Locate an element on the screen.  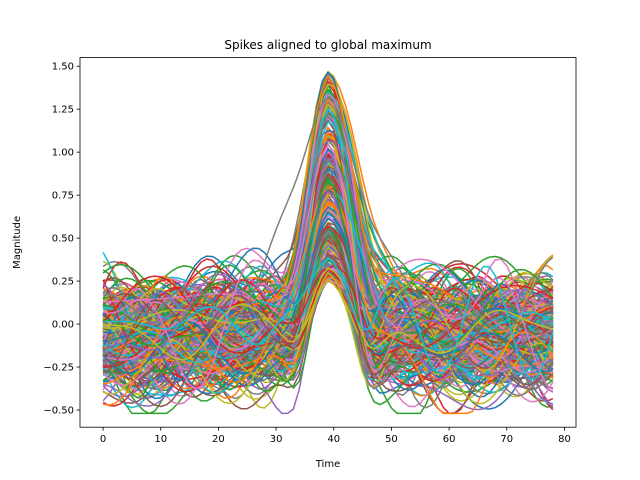
x-tick-label: 20 is located at coordinates (218, 439).